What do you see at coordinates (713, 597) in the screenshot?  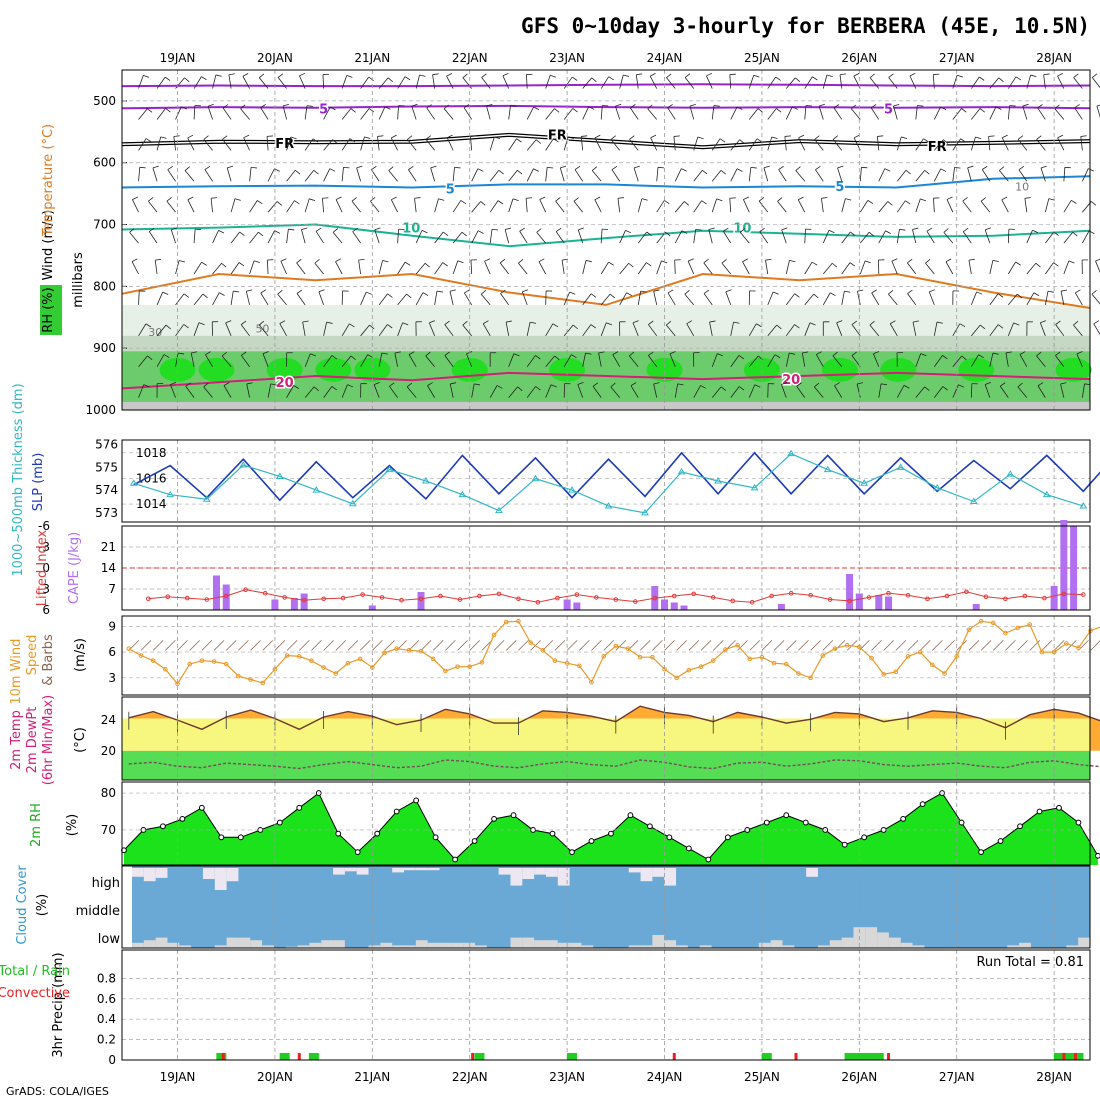 I see `lifted-index-point` at bounding box center [713, 597].